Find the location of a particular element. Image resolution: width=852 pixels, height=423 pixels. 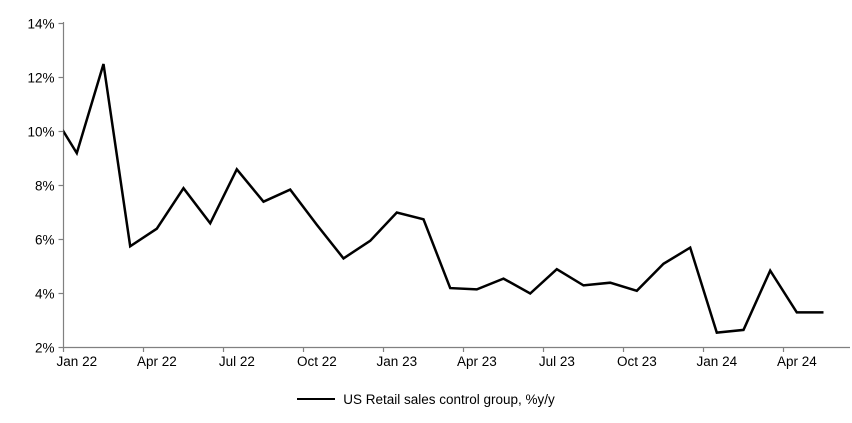

x-tick-label: Oct 23 is located at coordinates (637, 361).